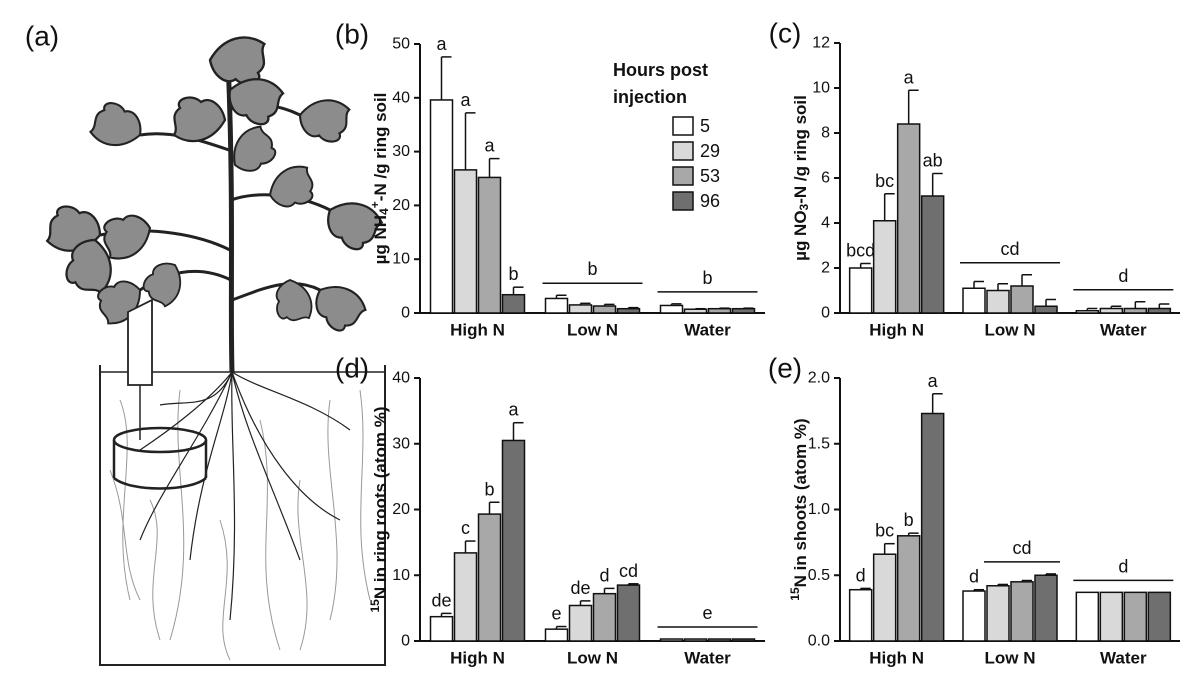 The height and width of the screenshot is (683, 1200). Describe the element at coordinates (380, 502) in the screenshot. I see `y-axis-label-part: N in ring roots (atom %)` at that location.